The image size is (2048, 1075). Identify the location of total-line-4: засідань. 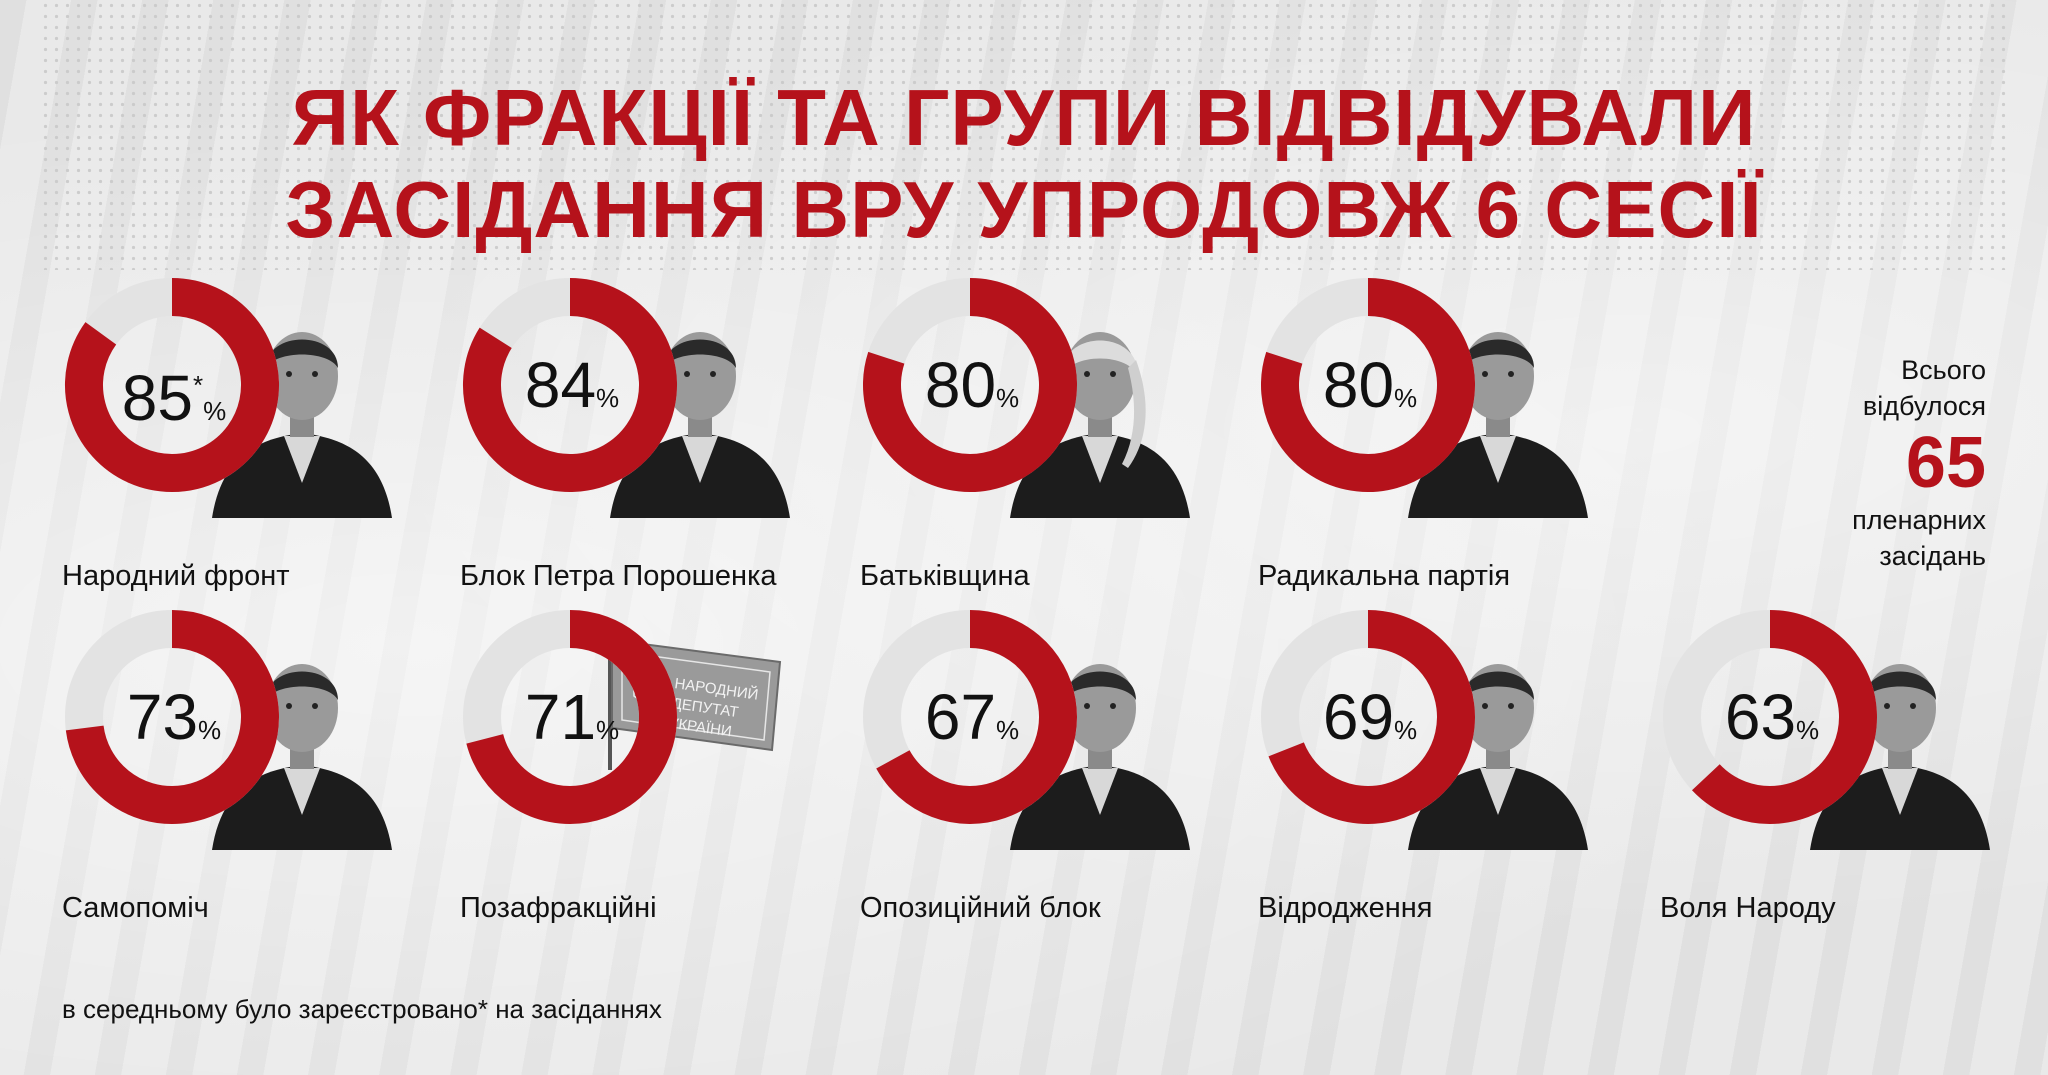
(1932, 556).